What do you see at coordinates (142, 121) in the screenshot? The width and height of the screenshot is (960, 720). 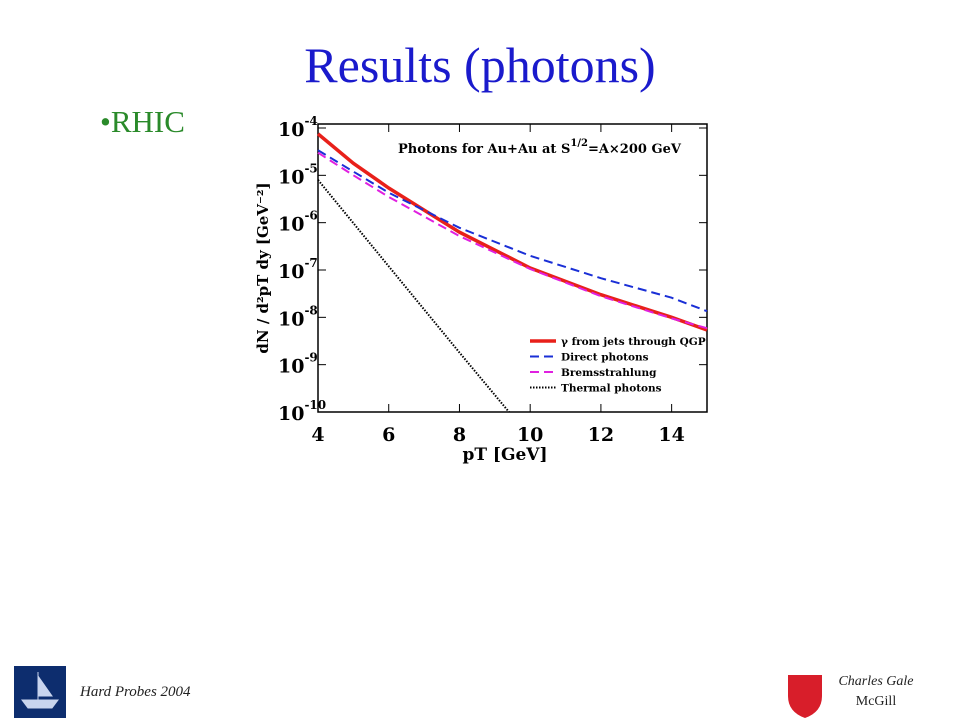 I see `bullet: •RHIC` at bounding box center [142, 121].